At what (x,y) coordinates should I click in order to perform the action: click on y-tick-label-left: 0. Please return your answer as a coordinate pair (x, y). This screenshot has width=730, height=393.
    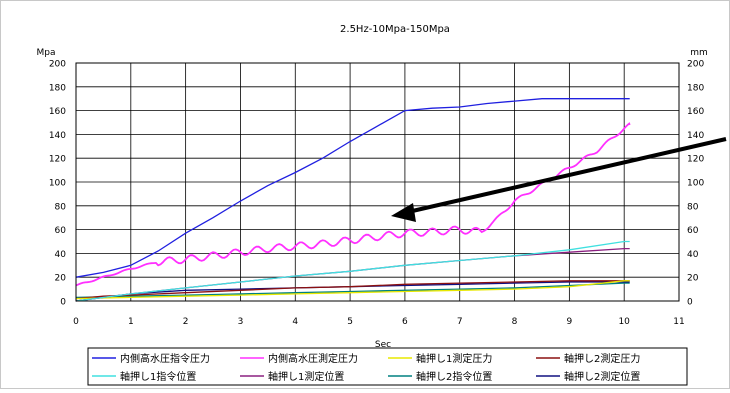
    Looking at the image, I should click on (63, 303).